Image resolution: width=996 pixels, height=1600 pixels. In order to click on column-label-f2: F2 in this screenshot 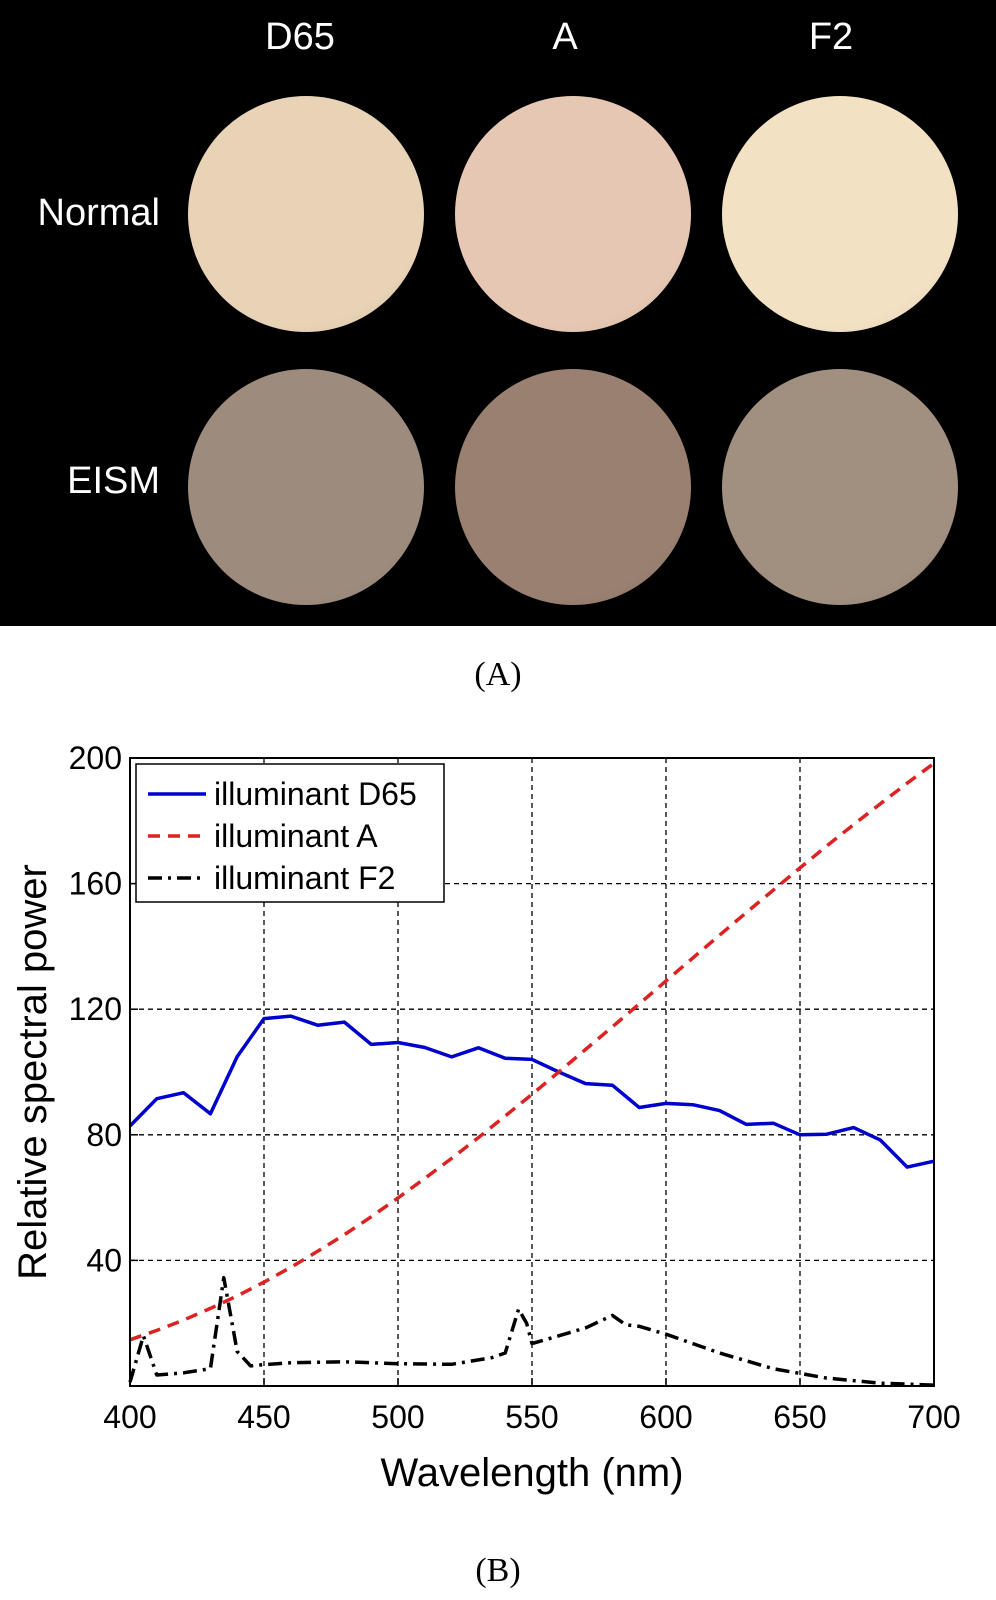, I will do `click(831, 37)`.